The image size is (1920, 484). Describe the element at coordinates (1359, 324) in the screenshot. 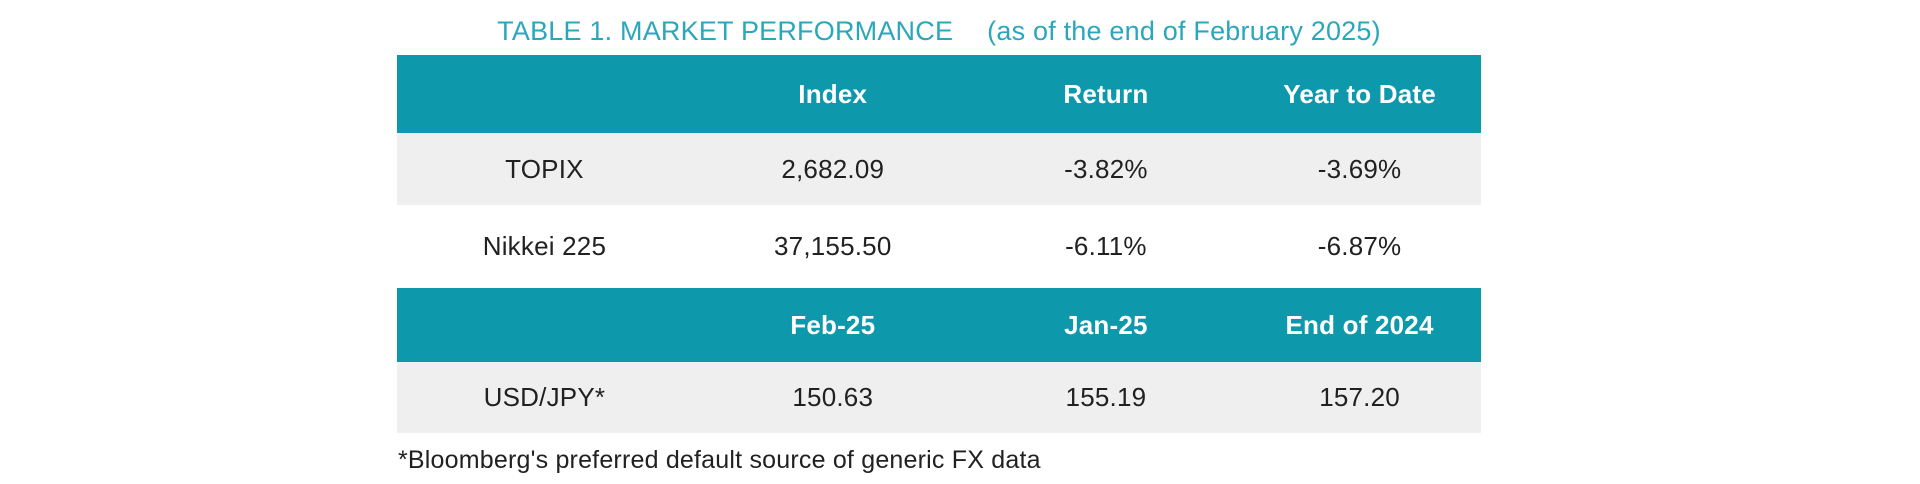

I see `fx-header-cell-end-of-2024: End of 2024` at that location.